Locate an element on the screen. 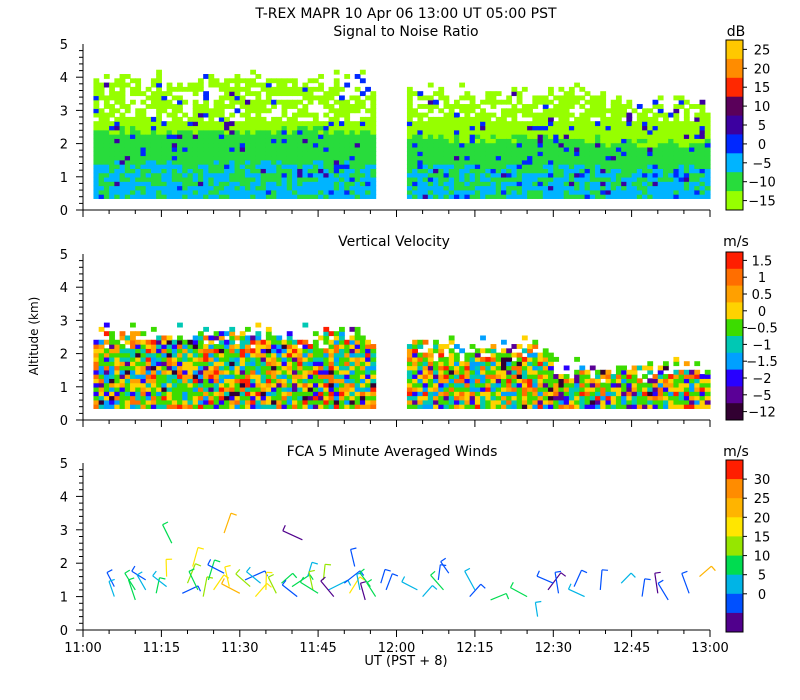 The image size is (800, 700). colorbar-label: 0 is located at coordinates (762, 595).